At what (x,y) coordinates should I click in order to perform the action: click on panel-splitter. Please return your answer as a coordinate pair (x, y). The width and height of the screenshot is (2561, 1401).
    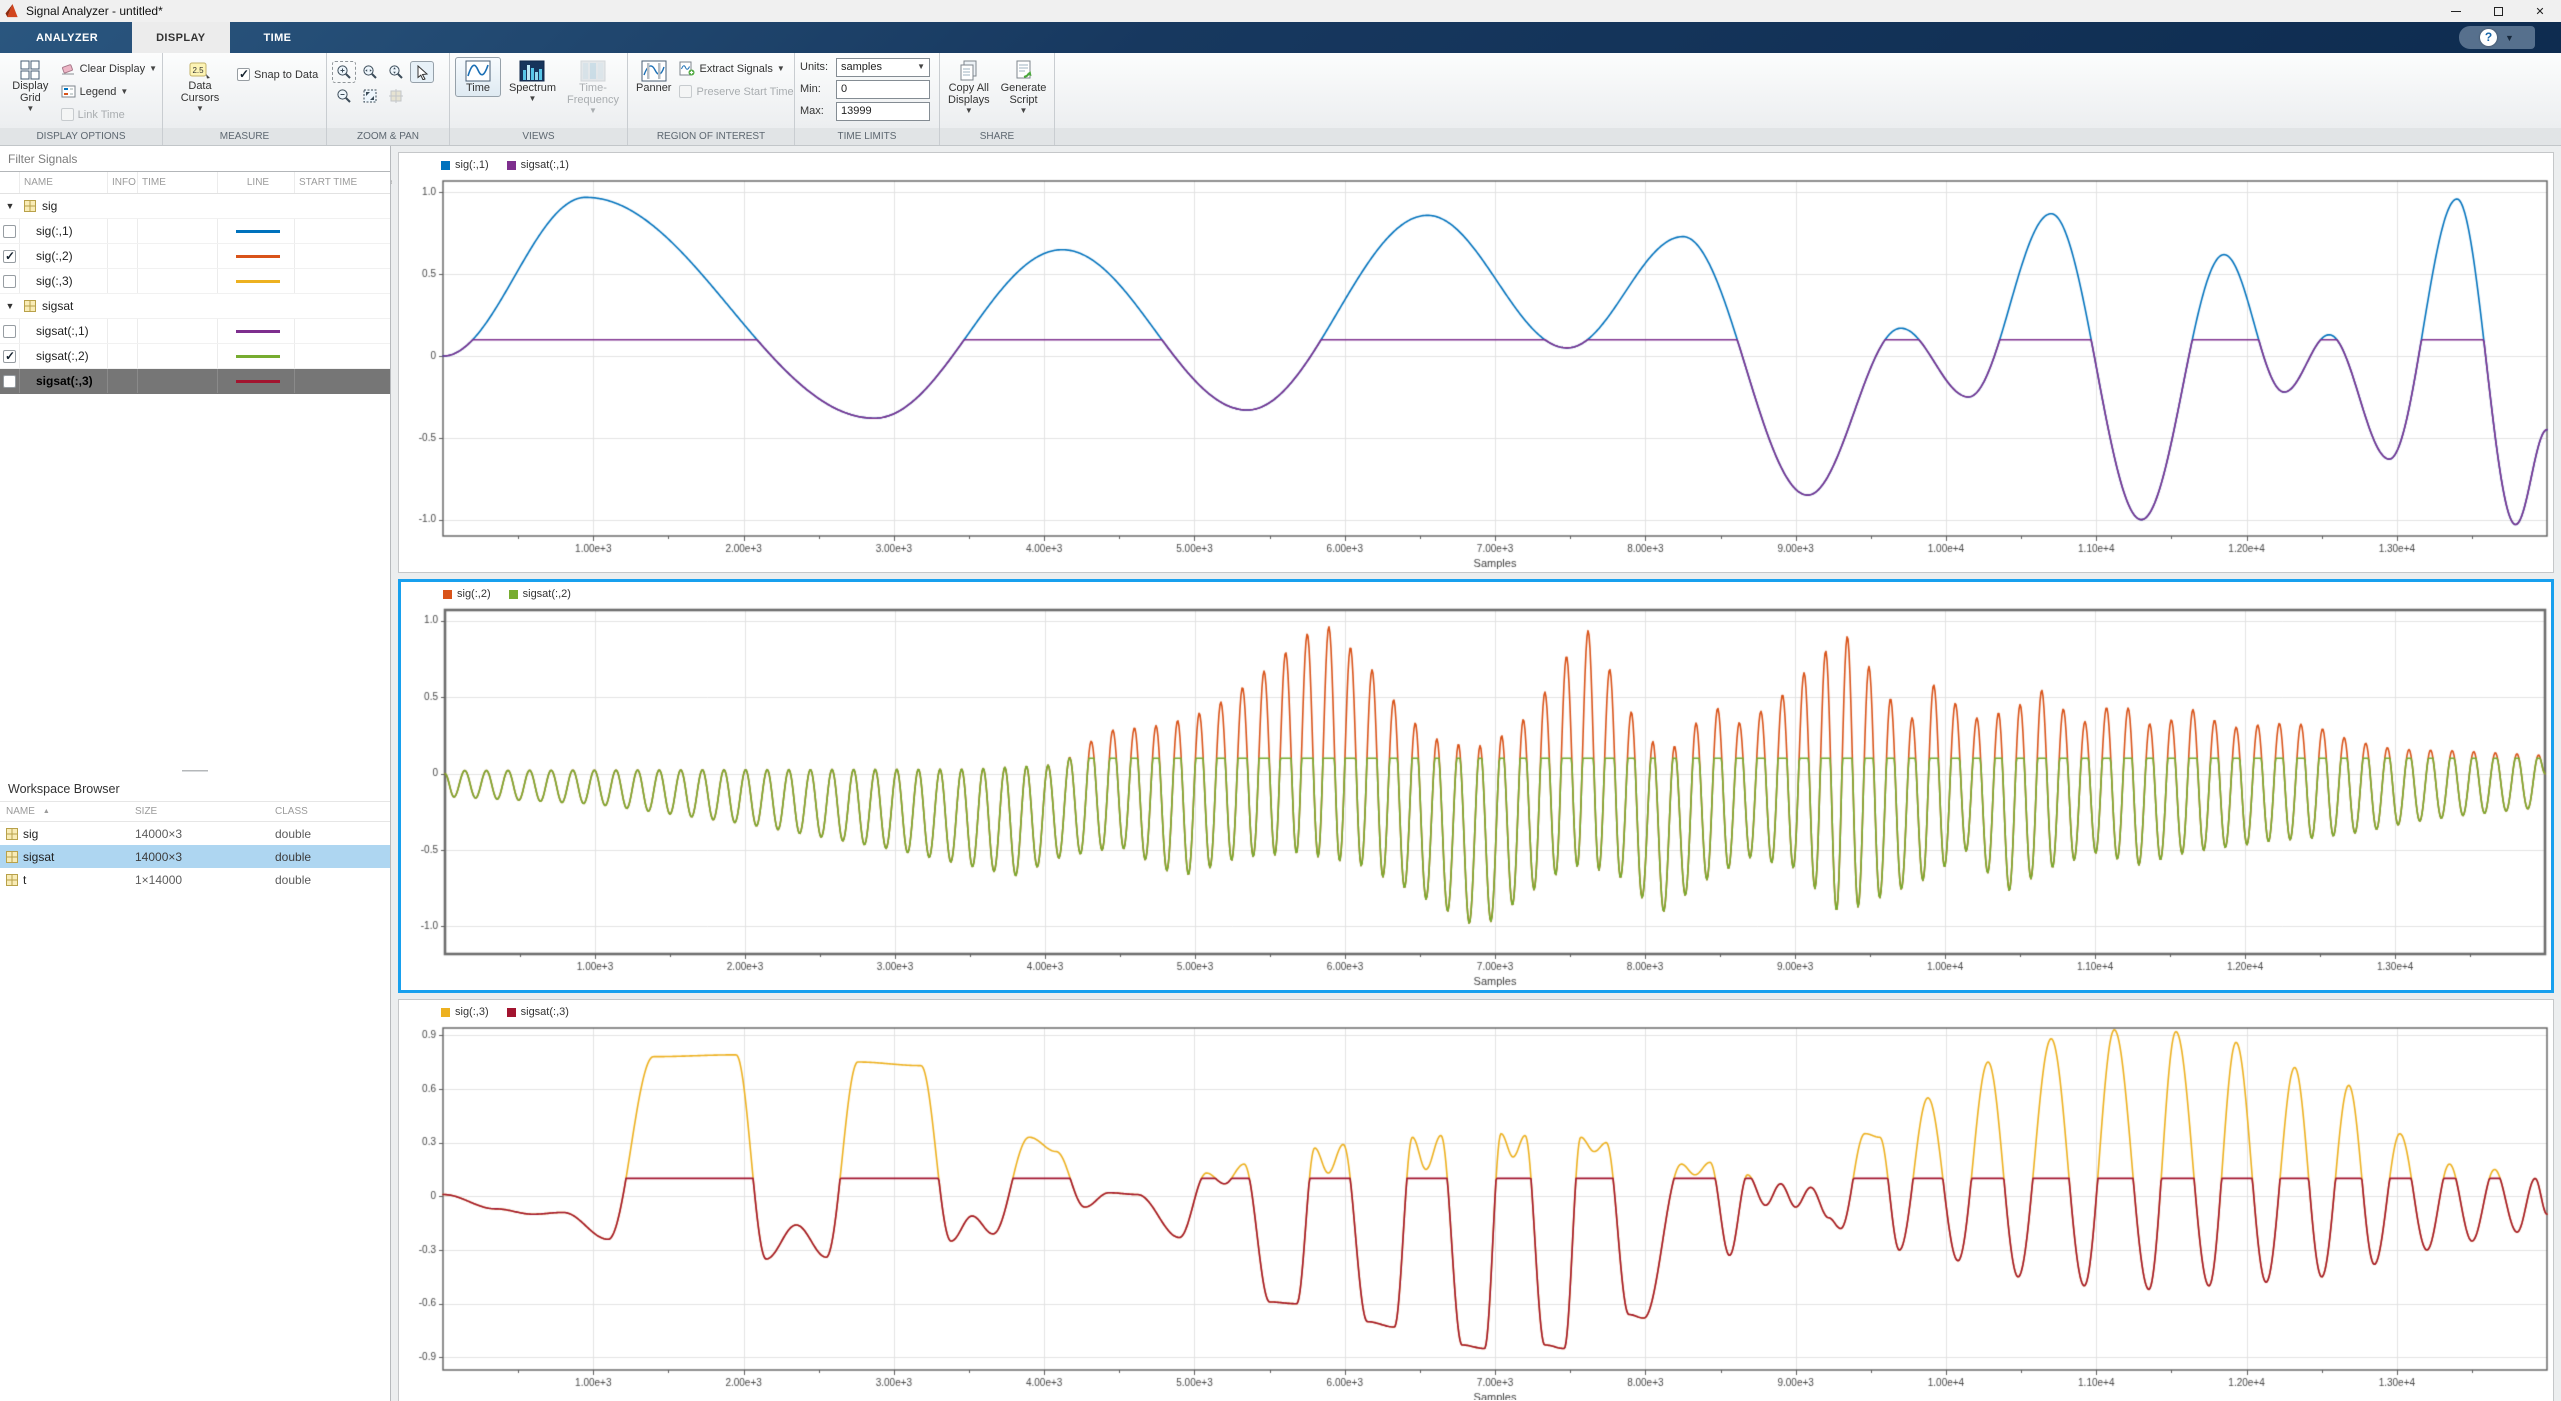
    Looking at the image, I should click on (195, 771).